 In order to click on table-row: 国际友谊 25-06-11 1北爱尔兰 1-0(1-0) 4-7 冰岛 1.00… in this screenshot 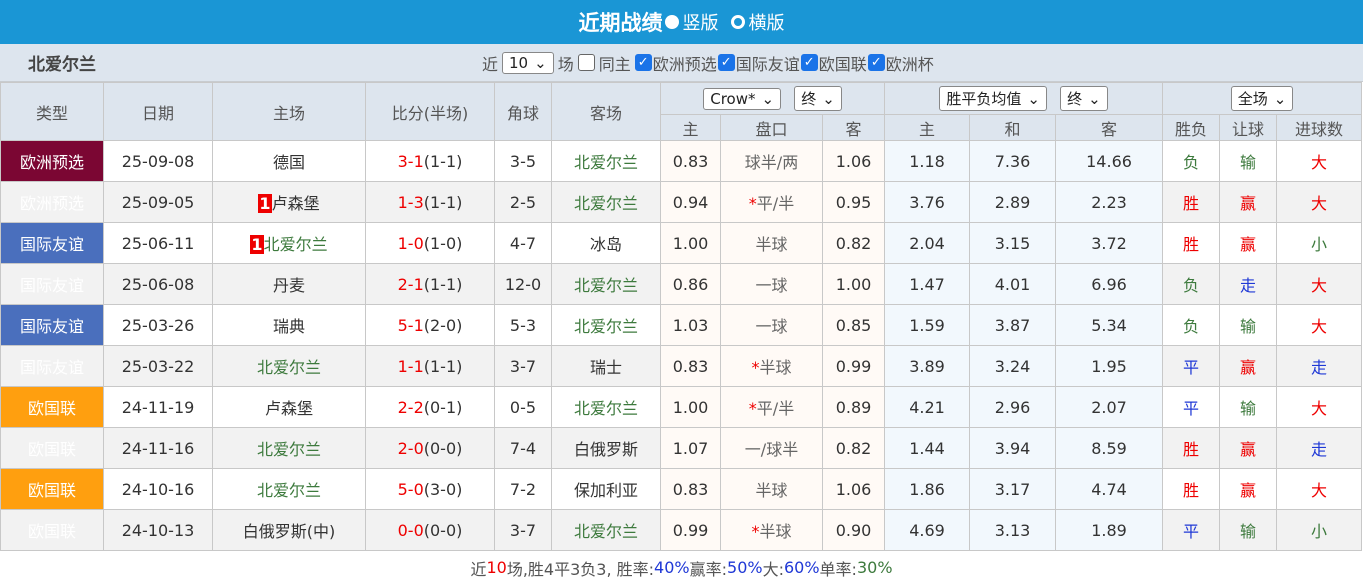, I will do `click(681, 243)`.